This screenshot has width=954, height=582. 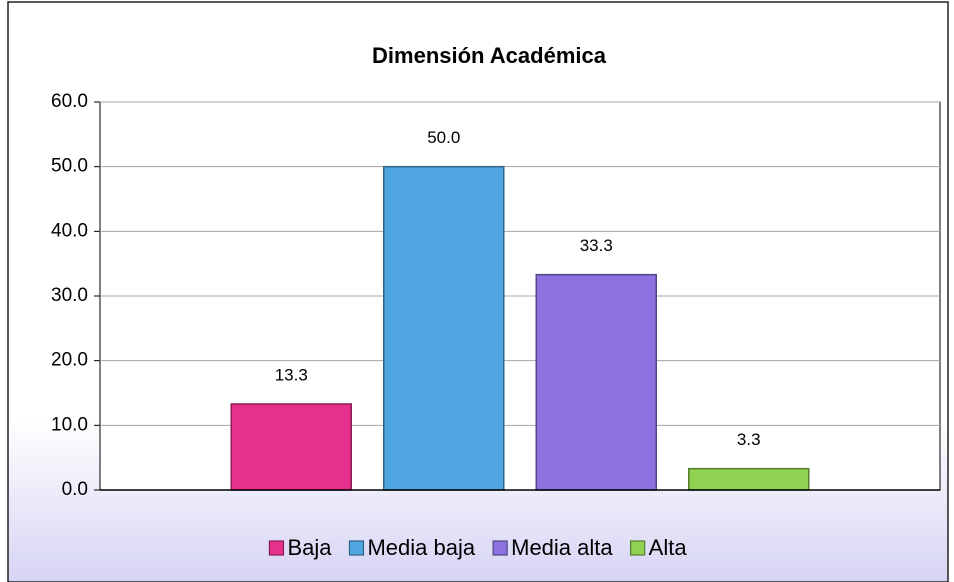 I want to click on y-tick-label: 20.0, so click(x=69, y=360).